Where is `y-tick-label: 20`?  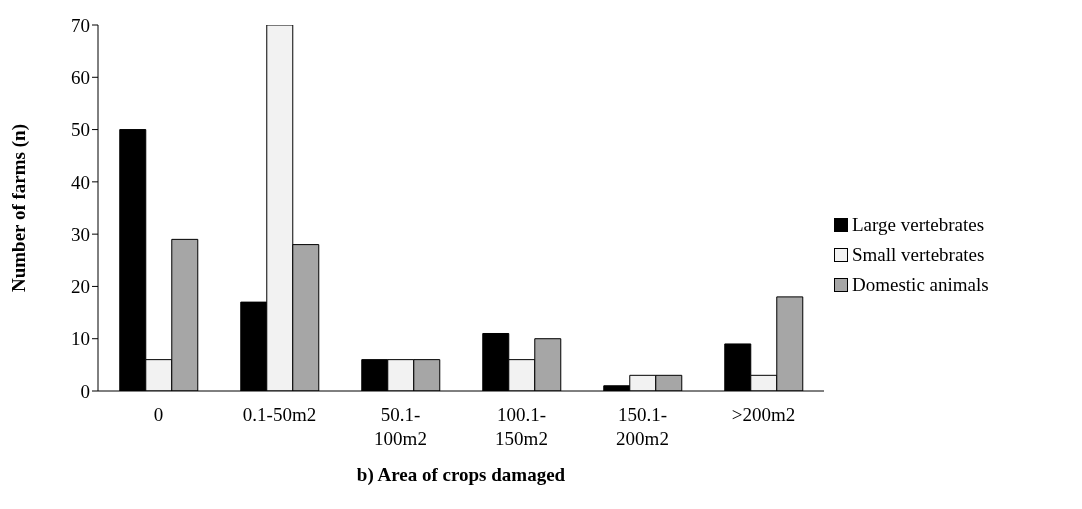 y-tick-label: 20 is located at coordinates (80, 287).